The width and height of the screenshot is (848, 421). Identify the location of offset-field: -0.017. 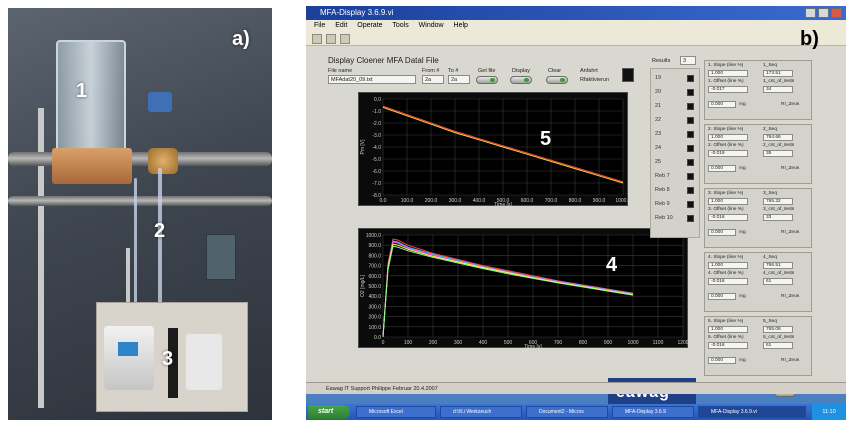
(728, 89).